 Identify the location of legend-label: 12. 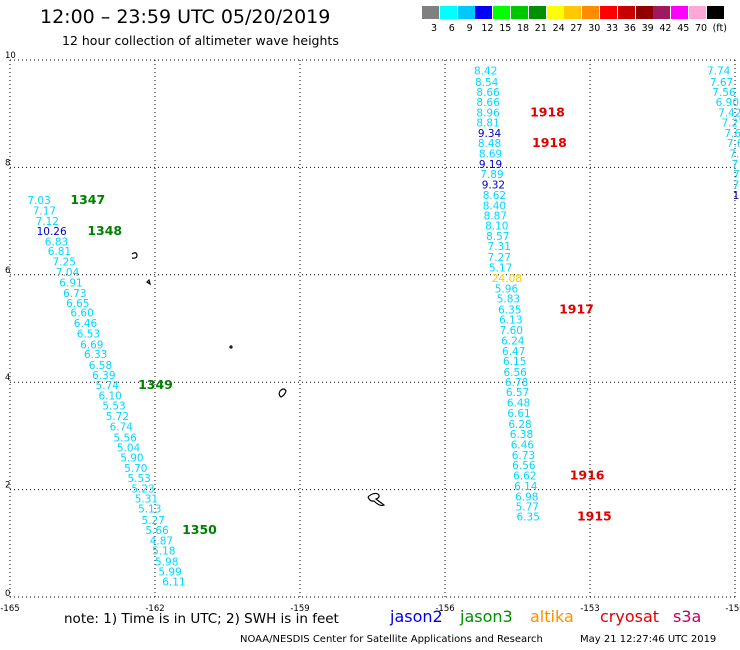
(487, 28).